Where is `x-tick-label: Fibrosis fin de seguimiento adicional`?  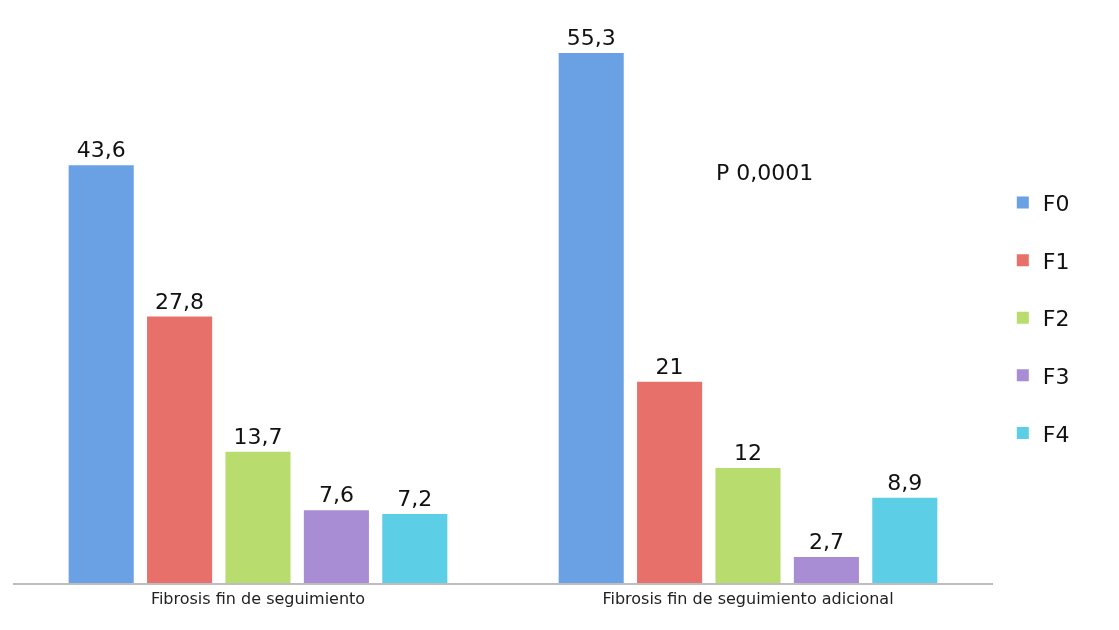 x-tick-label: Fibrosis fin de seguimiento adicional is located at coordinates (748, 598).